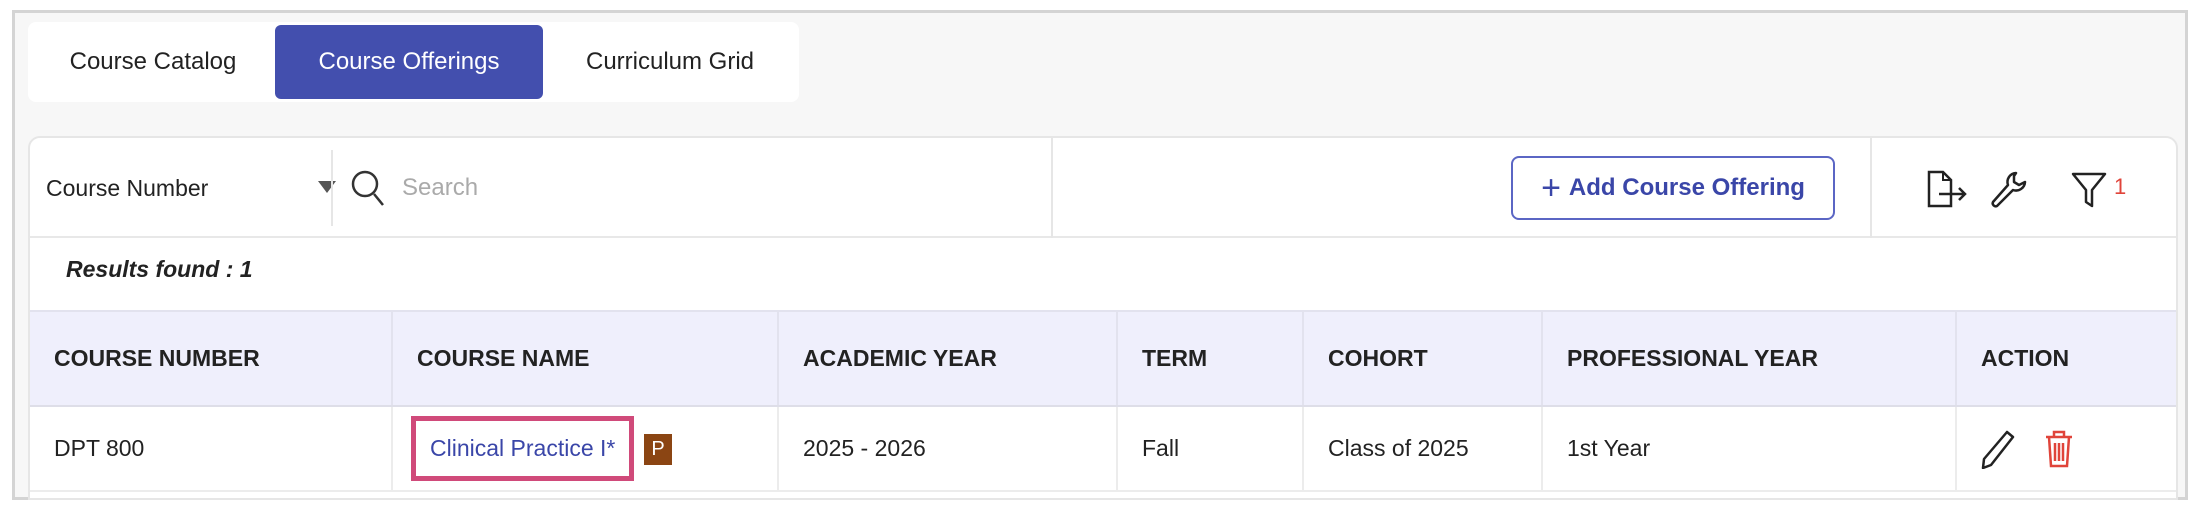  I want to click on caret-down-icon, so click(327, 187).